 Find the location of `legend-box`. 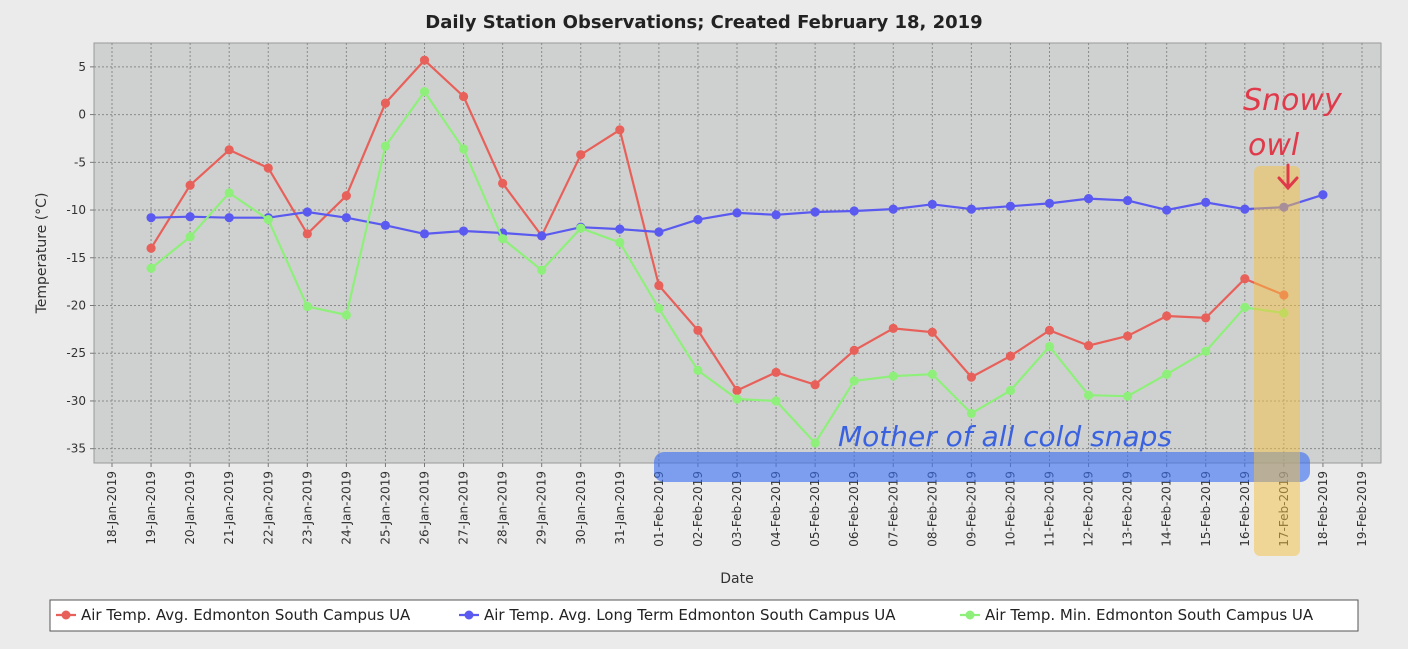

legend-box is located at coordinates (704, 615).